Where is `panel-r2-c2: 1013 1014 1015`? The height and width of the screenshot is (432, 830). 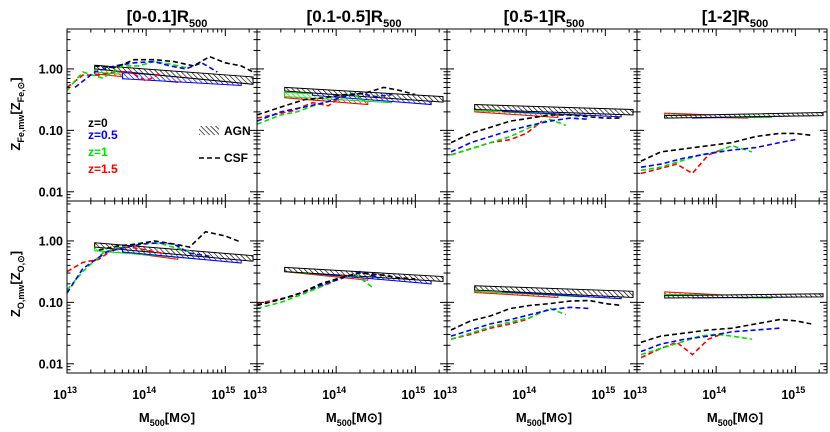
panel-r2-c2: 1013 1014 1015 is located at coordinates (345, 301).